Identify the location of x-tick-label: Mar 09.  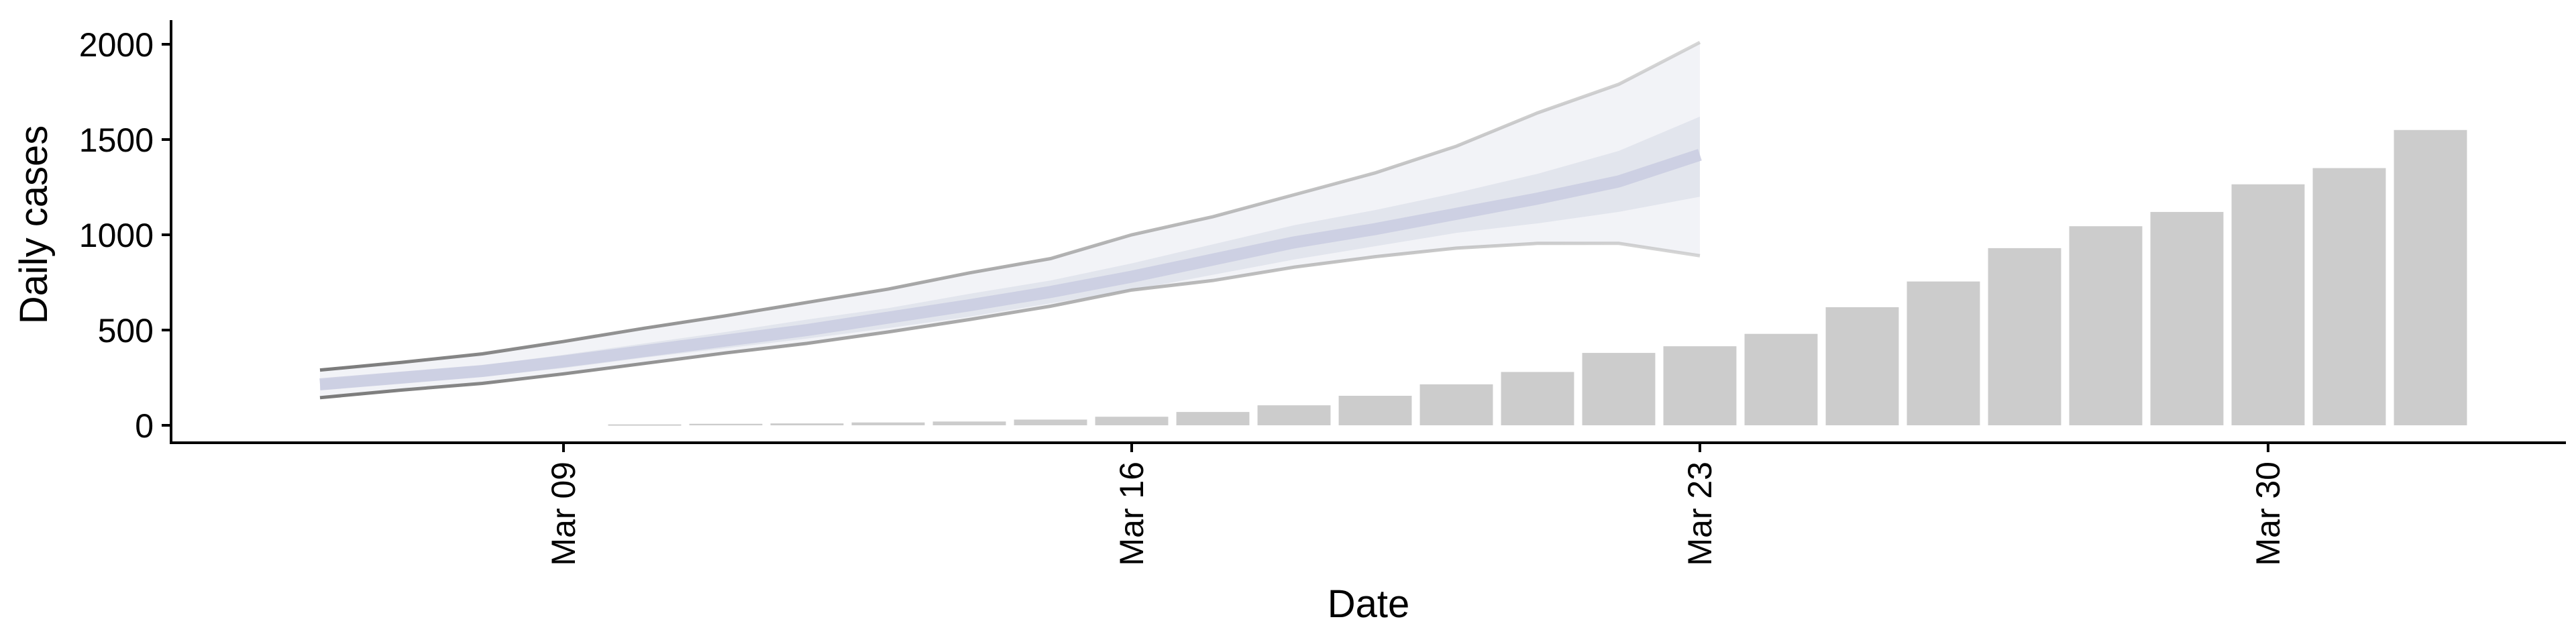
(563, 514).